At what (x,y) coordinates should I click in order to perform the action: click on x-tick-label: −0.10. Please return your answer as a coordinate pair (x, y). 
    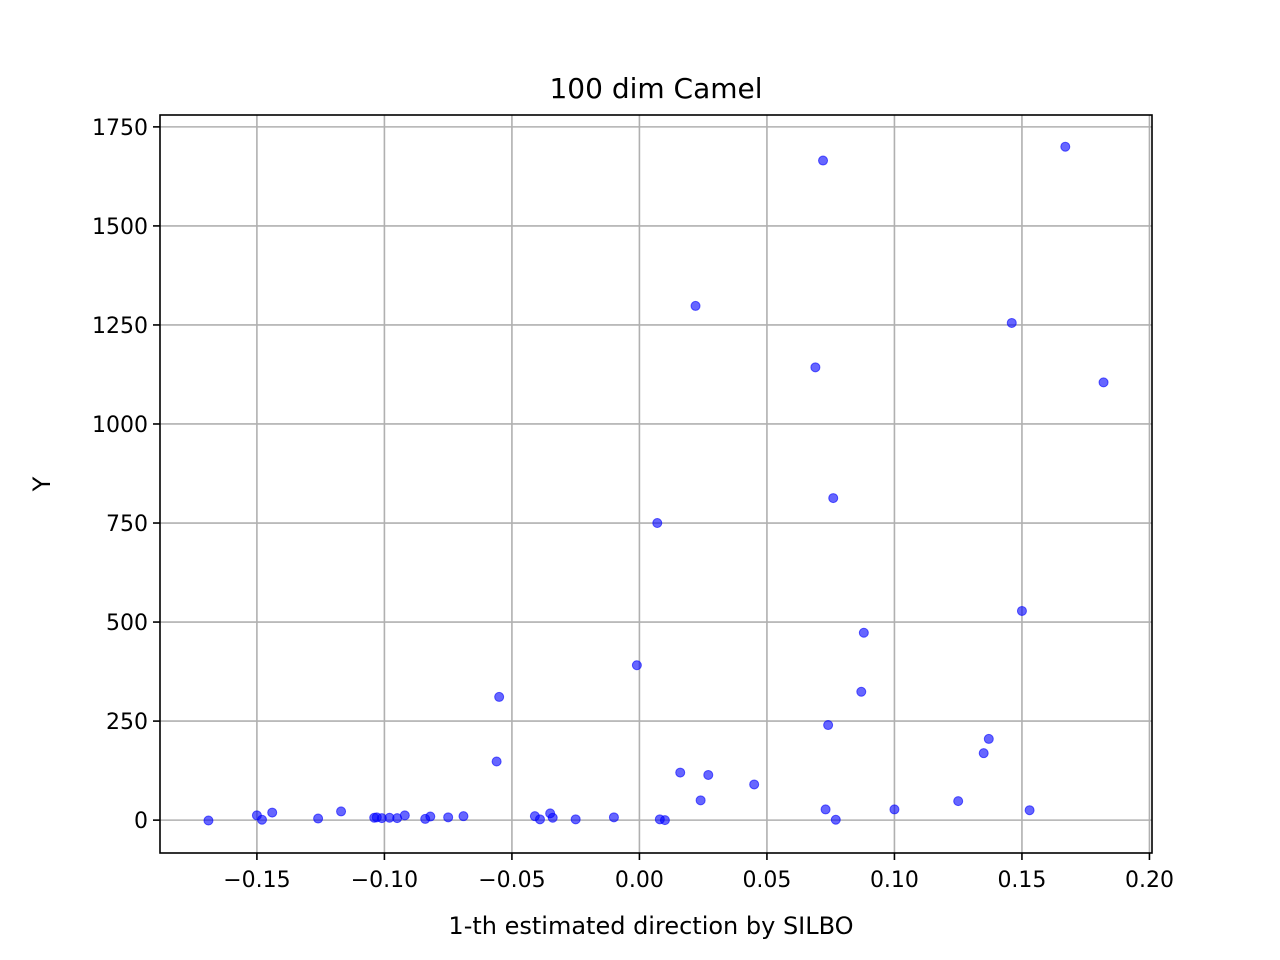
    Looking at the image, I should click on (384, 880).